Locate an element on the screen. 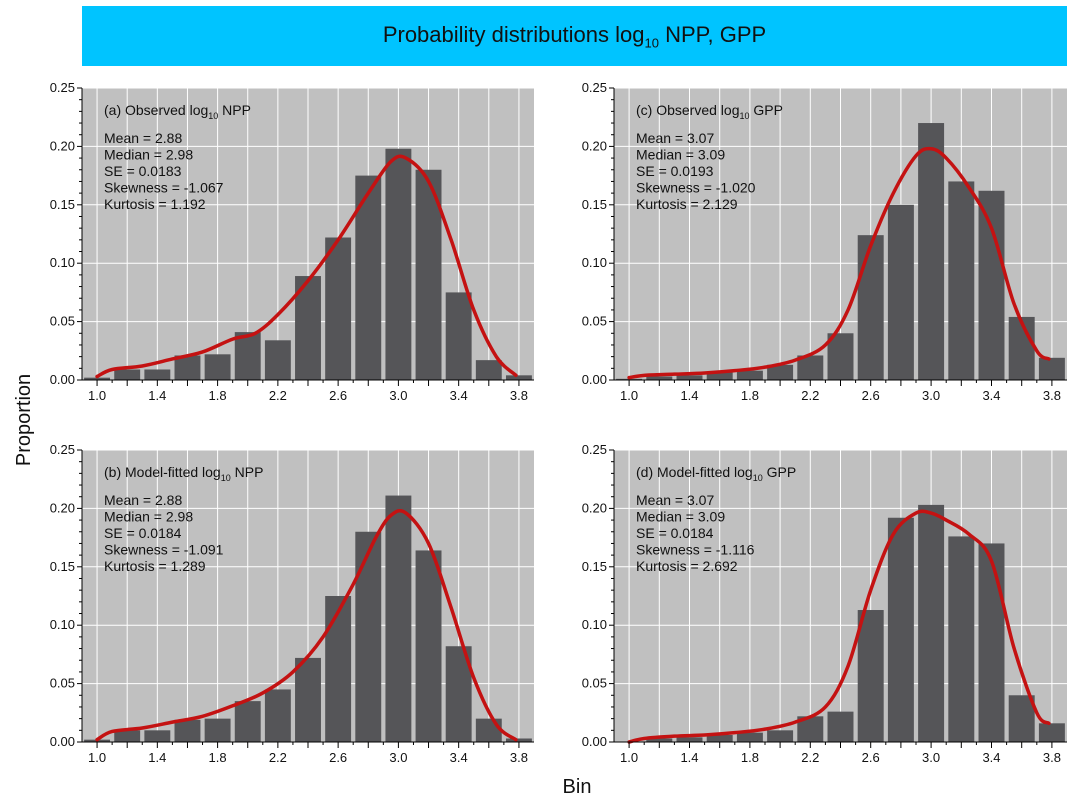 The image size is (1077, 798). panel-title: (d) Model-fitted log10 GPP is located at coordinates (716, 473).